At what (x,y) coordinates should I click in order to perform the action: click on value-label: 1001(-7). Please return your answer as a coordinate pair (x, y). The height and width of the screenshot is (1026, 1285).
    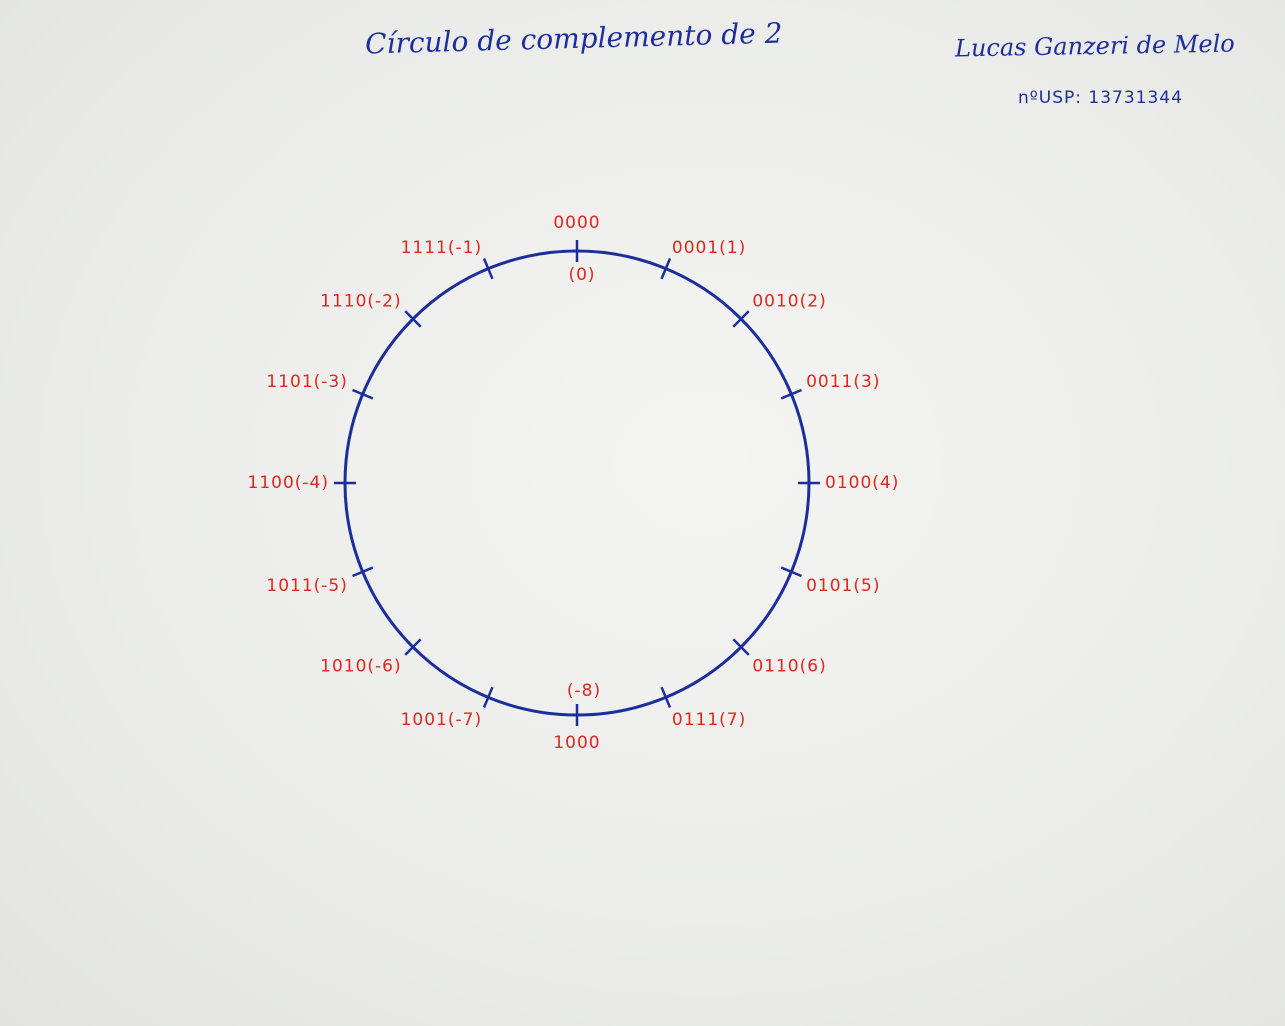
    Looking at the image, I should click on (441, 720).